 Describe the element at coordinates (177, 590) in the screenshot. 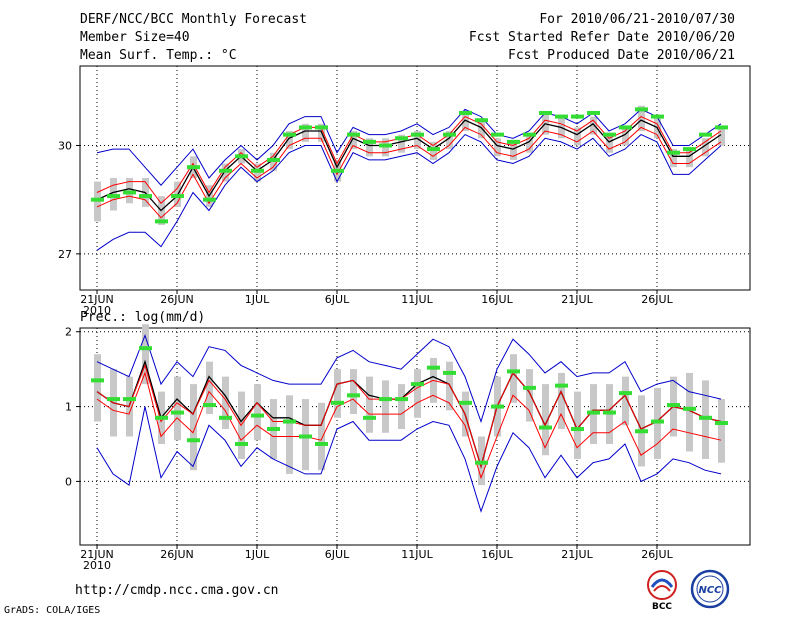

I see `footer-url: http://cmdp.ncc.cma.gov.cn` at that location.